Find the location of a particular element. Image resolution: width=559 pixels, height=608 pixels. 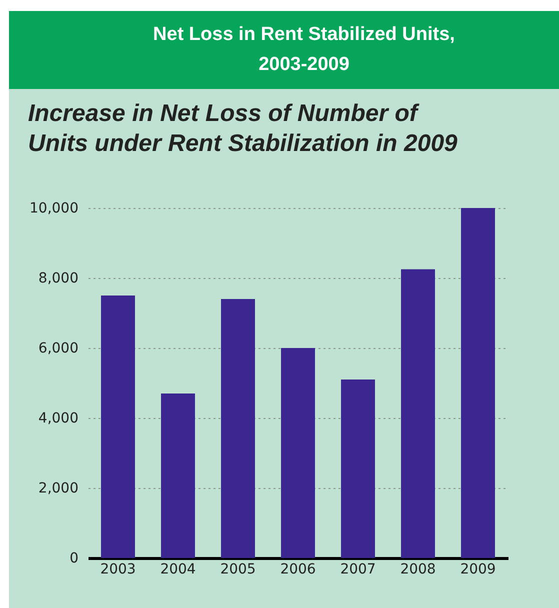

chart-subtitle: Increase in Net Loss of Number of Units under Rent Stabilization in 2009 is located at coordinates (242, 129).